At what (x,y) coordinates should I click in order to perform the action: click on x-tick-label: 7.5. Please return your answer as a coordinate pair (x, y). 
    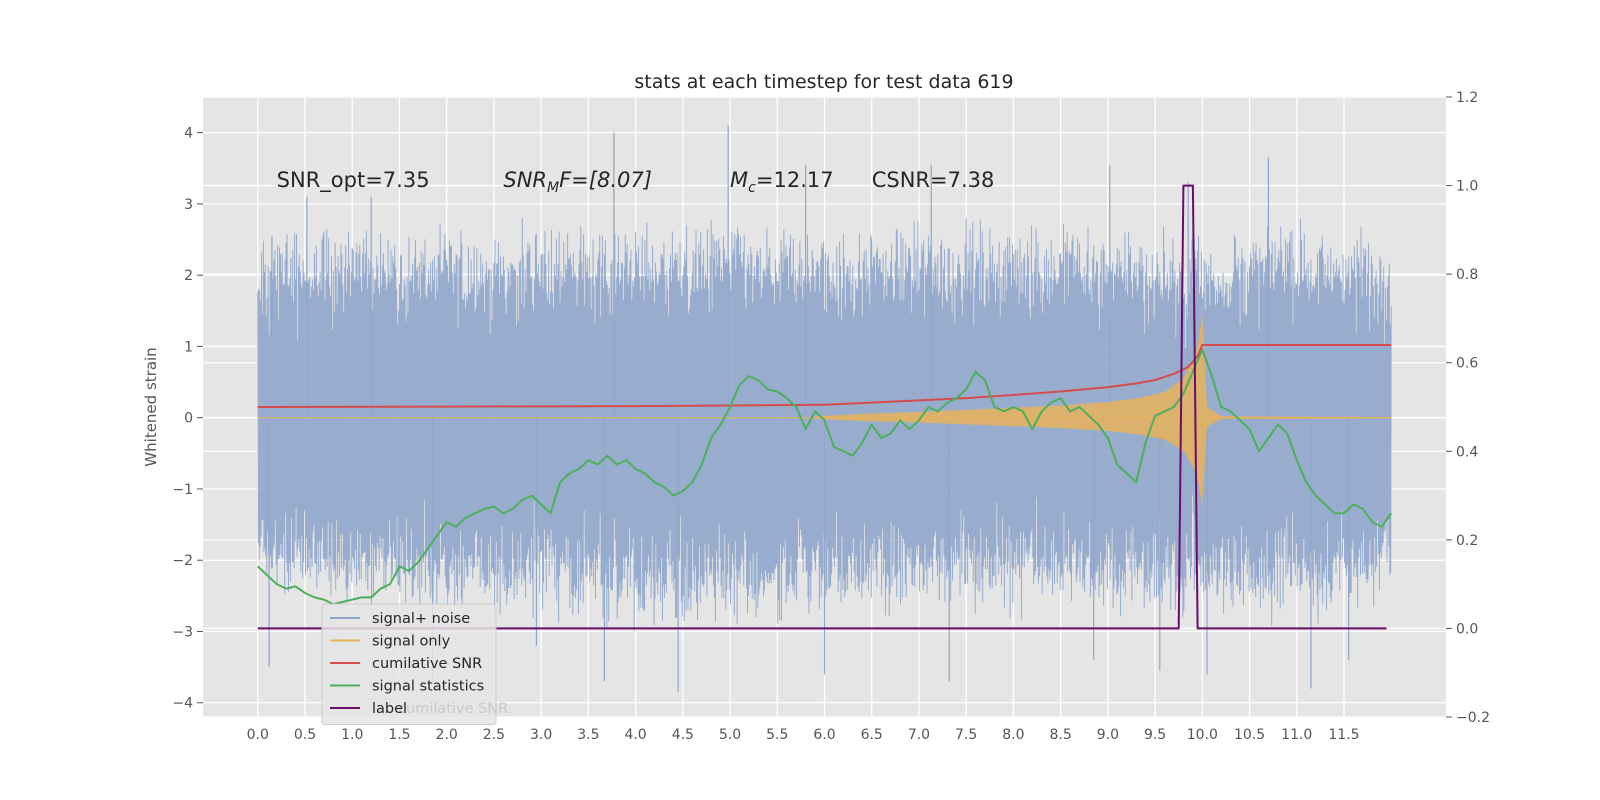
    Looking at the image, I should click on (966, 735).